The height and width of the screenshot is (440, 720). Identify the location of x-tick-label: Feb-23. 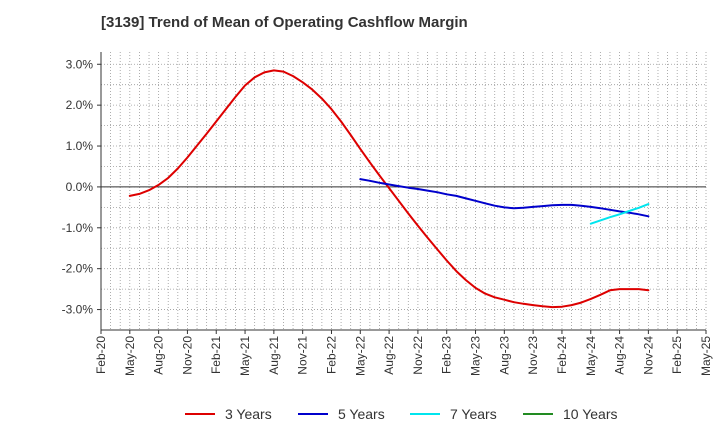
(447, 355).